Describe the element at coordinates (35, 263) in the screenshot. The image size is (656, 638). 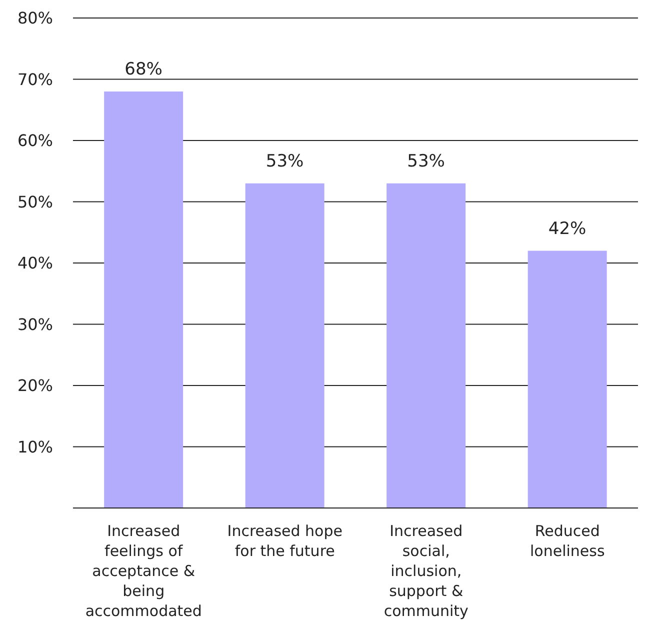
I see `y-tick-label: 40%` at that location.